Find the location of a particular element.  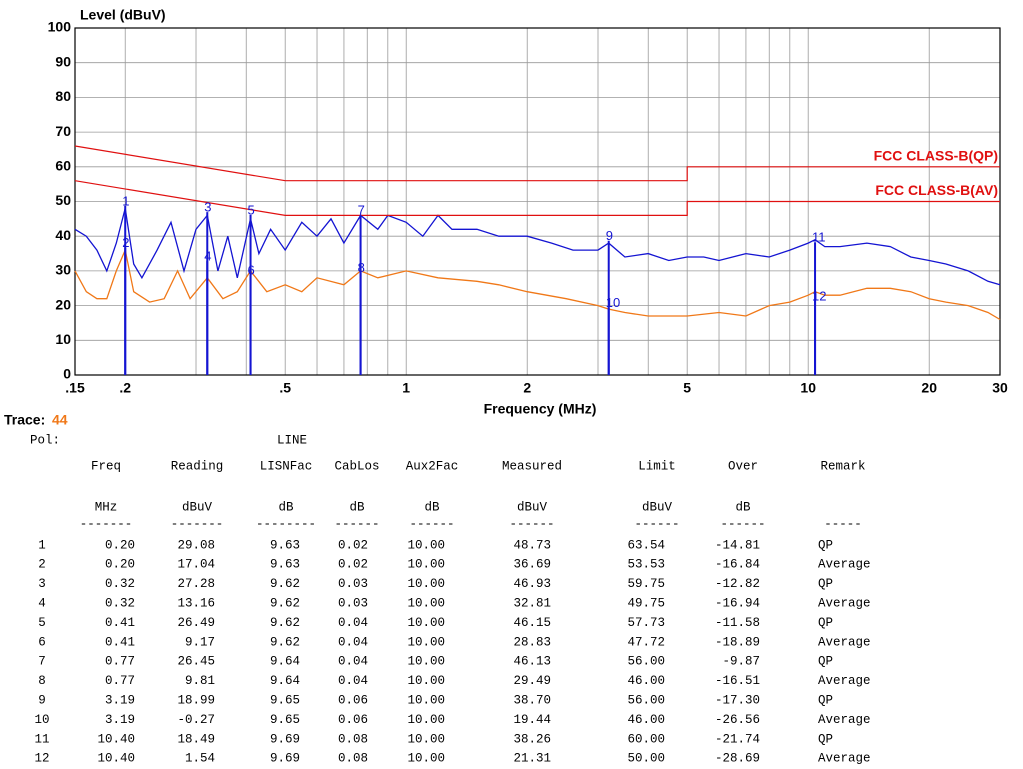

y-tick-label: 80 is located at coordinates (63, 96).